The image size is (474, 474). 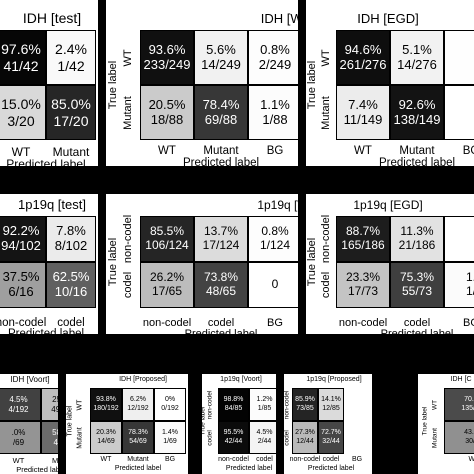 I want to click on cell-count: 180/192, so click(x=106, y=408).